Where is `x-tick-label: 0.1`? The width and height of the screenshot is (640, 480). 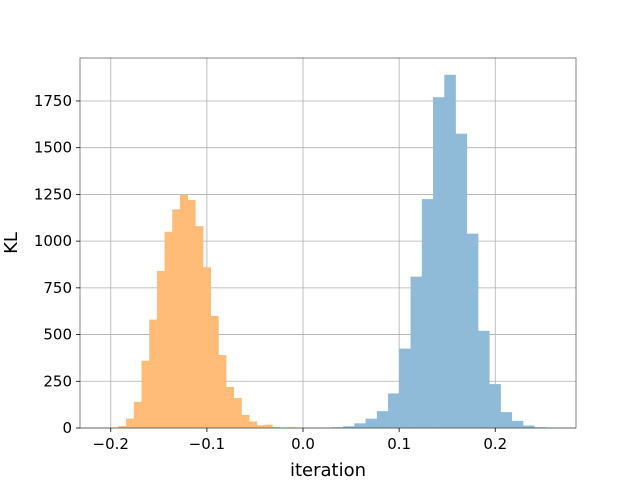 x-tick-label: 0.1 is located at coordinates (399, 444).